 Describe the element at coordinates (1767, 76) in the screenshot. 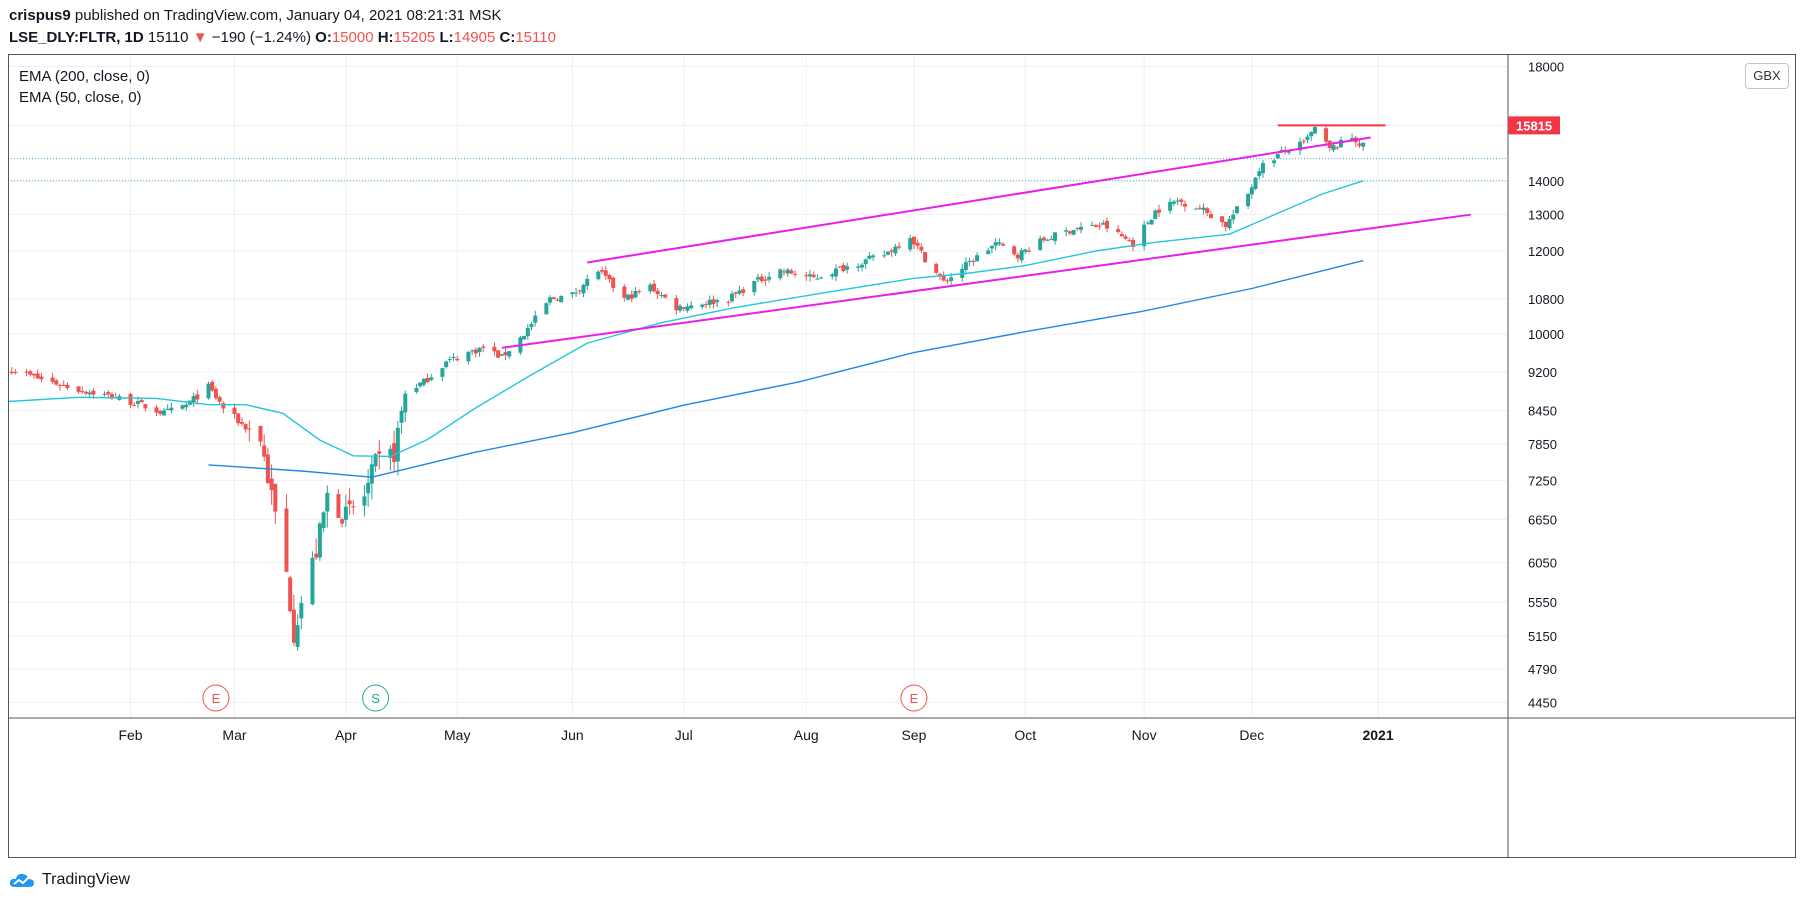

I see `currency-button: GBX` at that location.